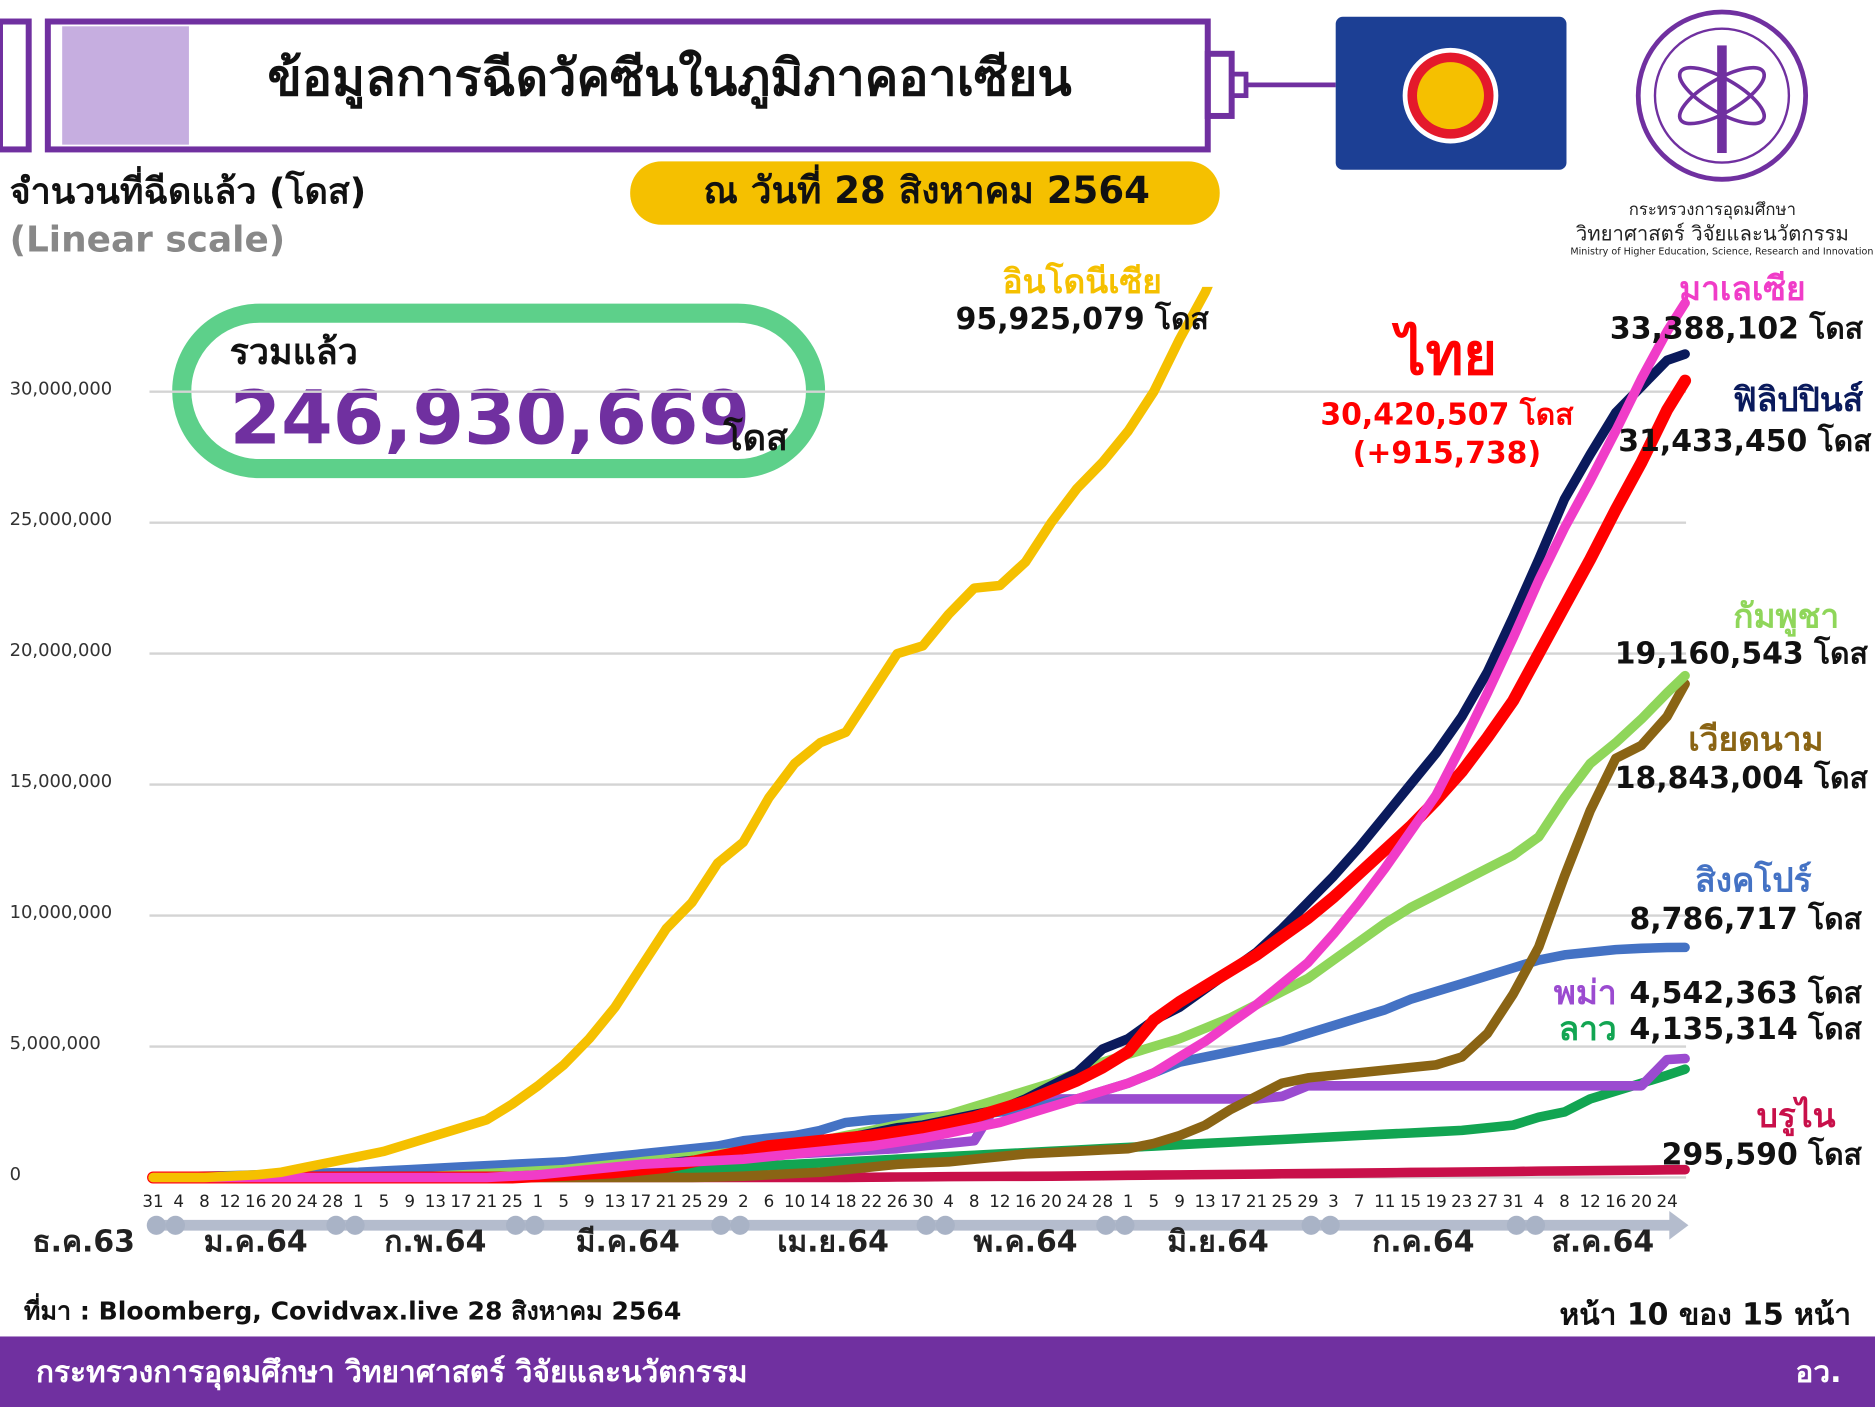  What do you see at coordinates (61, 912) in the screenshot?
I see `y-tick-label: 10,000,000` at bounding box center [61, 912].